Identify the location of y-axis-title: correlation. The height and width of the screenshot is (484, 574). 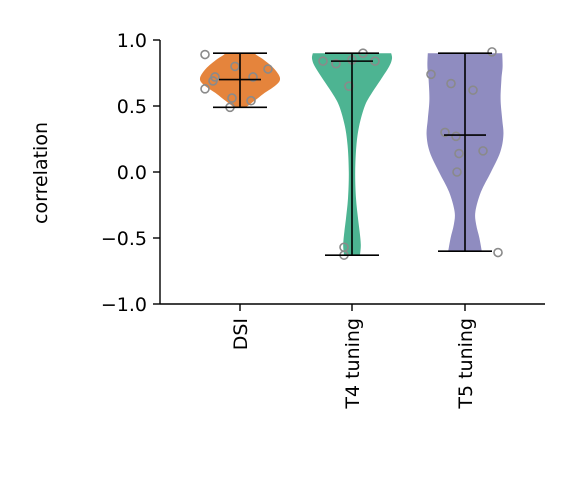
(41, 173).